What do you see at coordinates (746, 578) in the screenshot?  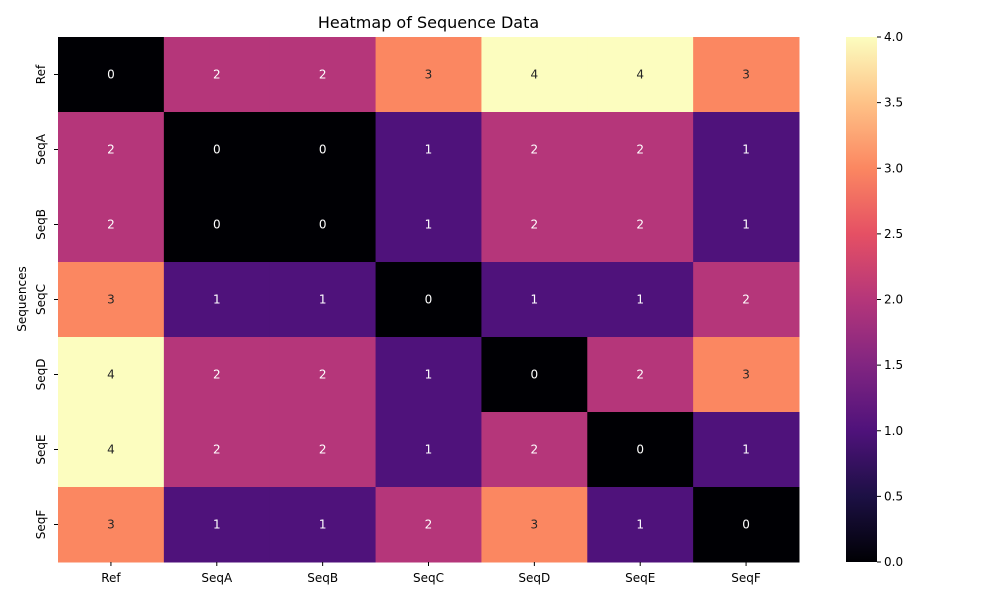 I see `x-tick-label: SeqF` at bounding box center [746, 578].